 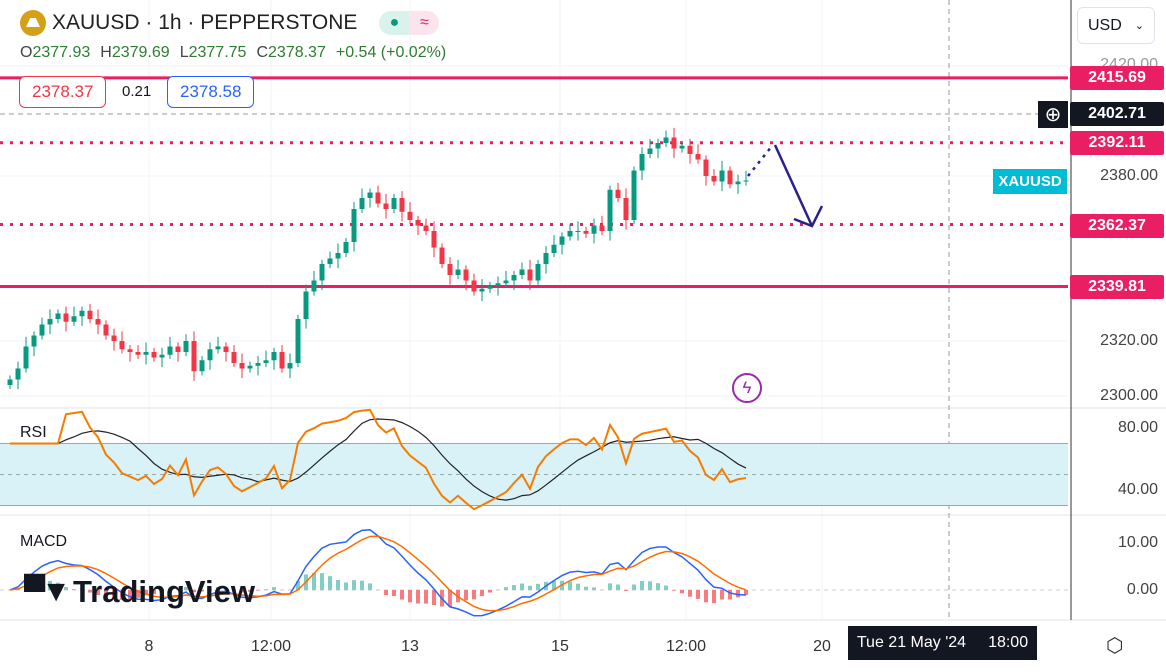 What do you see at coordinates (137, 91) in the screenshot?
I see `spread: 0.21` at bounding box center [137, 91].